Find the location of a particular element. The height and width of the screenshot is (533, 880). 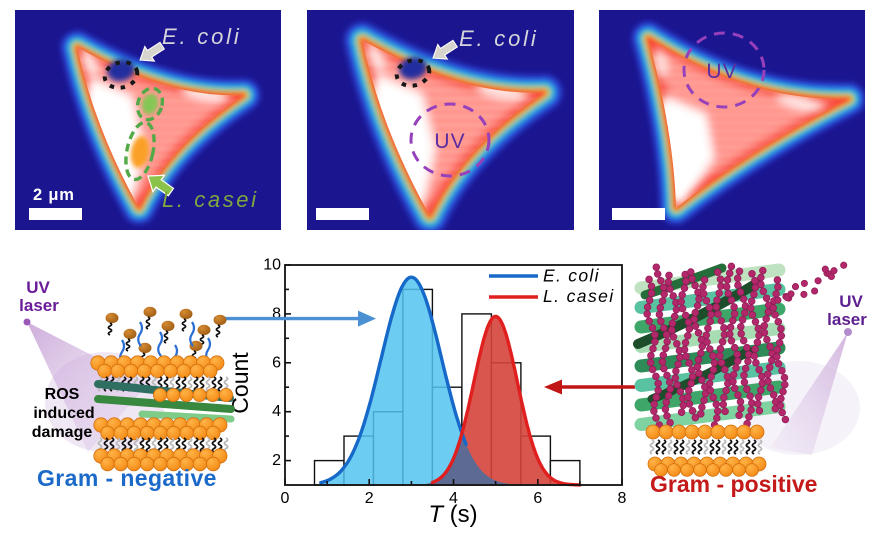

svg-text: Gram - positive is located at coordinates (733, 484).